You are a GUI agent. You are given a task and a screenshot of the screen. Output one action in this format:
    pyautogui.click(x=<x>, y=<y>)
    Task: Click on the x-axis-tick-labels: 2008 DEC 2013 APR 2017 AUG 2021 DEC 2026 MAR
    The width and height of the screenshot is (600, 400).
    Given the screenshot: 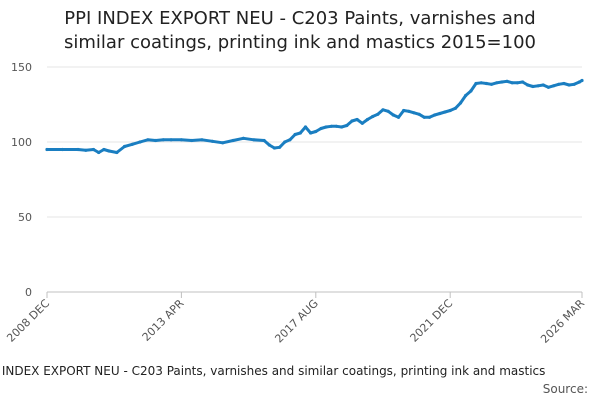 What is the action you would take?
    pyautogui.click(x=295, y=321)
    